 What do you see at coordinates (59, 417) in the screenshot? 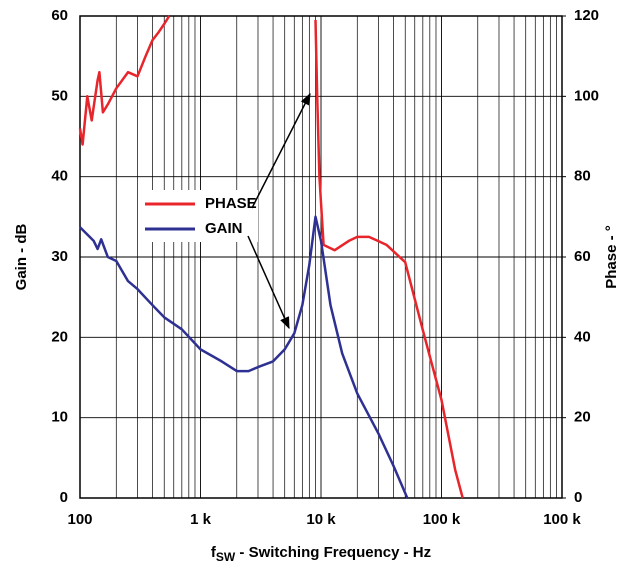
I see `y-tick-label: 10` at bounding box center [59, 417].